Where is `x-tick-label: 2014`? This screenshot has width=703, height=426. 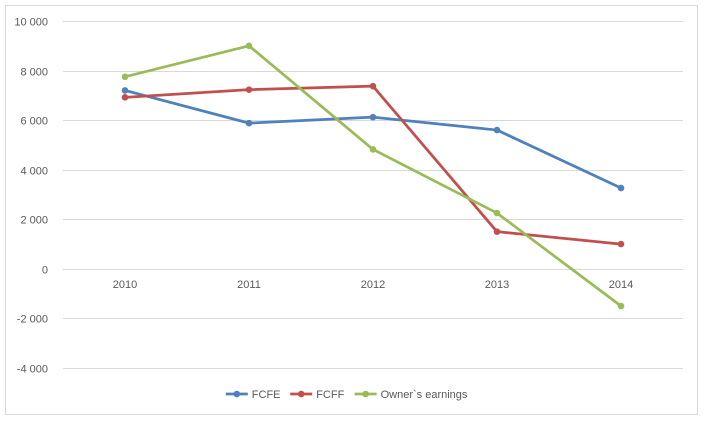
x-tick-label: 2014 is located at coordinates (621, 285).